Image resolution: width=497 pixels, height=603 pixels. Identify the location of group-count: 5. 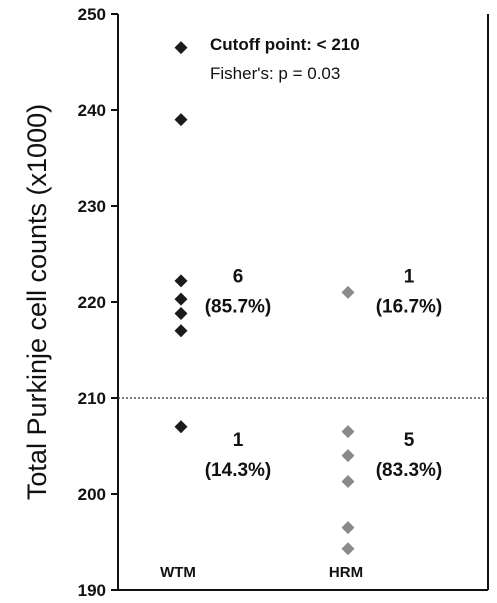
(409, 440).